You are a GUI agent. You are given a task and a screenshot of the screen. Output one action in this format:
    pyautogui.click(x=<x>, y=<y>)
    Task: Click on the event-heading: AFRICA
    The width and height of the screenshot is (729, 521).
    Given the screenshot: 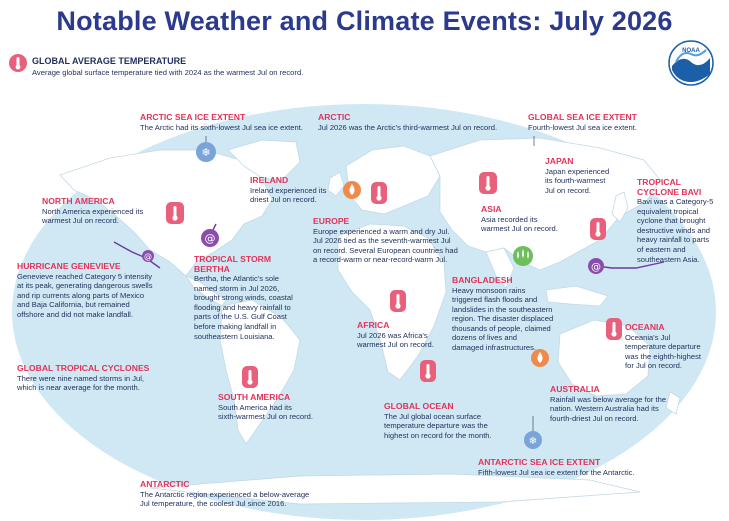 What is the action you would take?
    pyautogui.click(x=373, y=325)
    